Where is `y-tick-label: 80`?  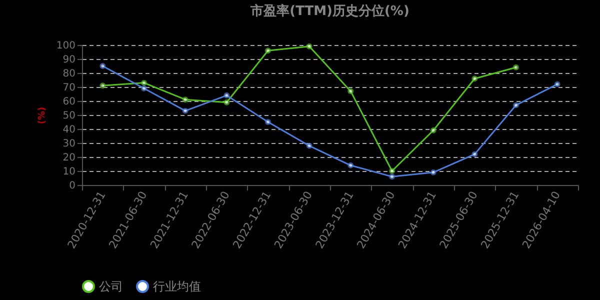
y-tick-label: 80 is located at coordinates (69, 74).